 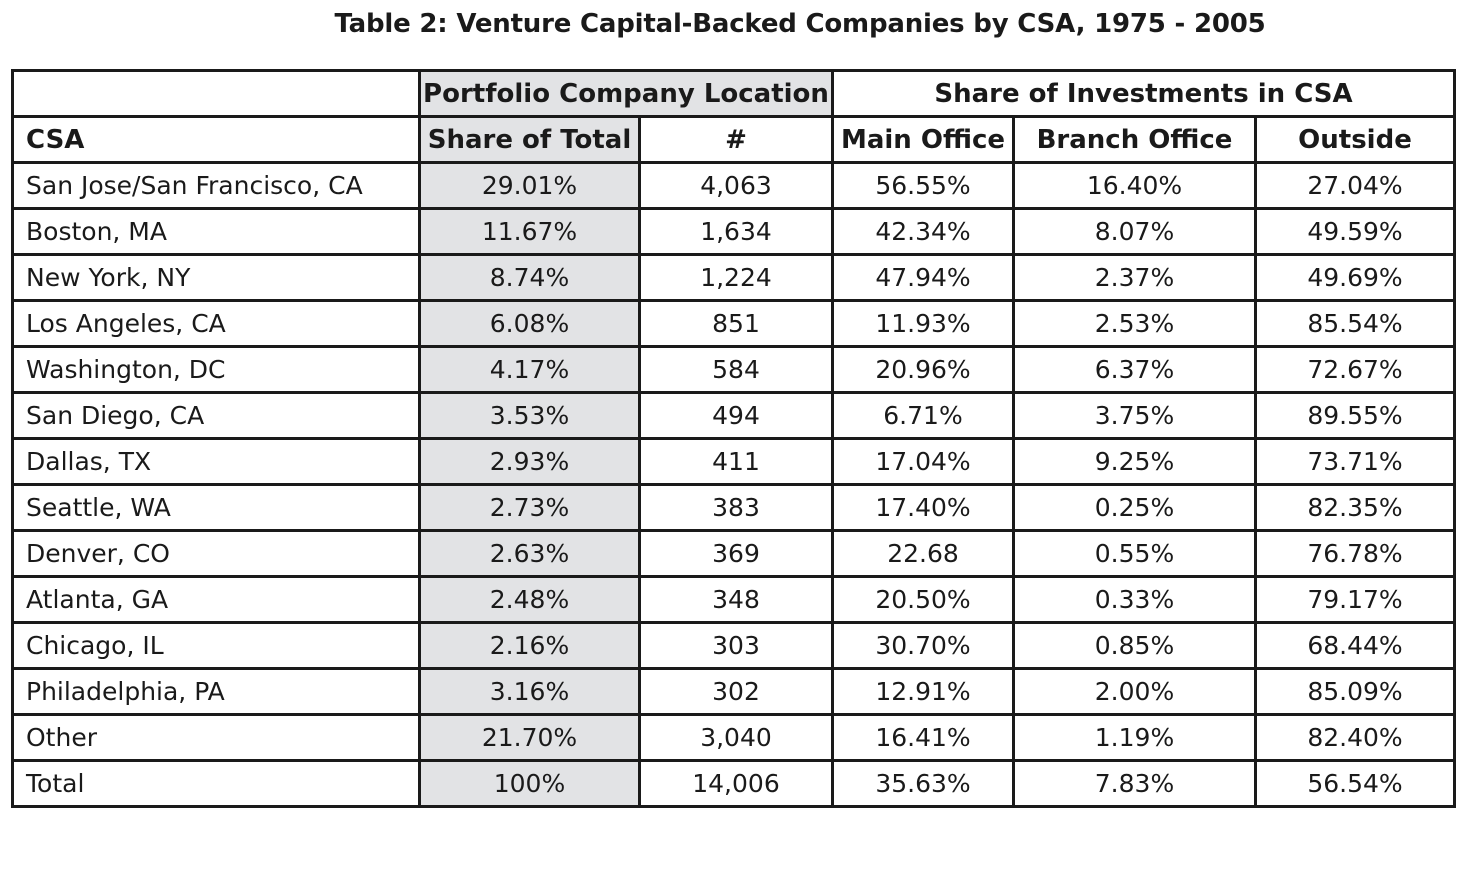 I want to click on cell-branch-office: 7.83%, so click(x=1134, y=783).